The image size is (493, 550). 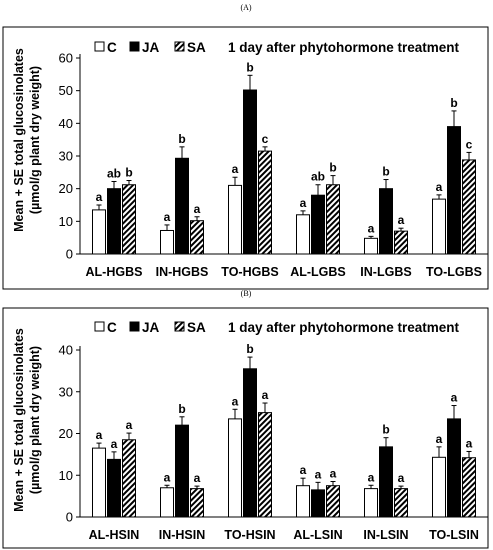 I want to click on legend-swatch-ja, so click(x=134, y=46).